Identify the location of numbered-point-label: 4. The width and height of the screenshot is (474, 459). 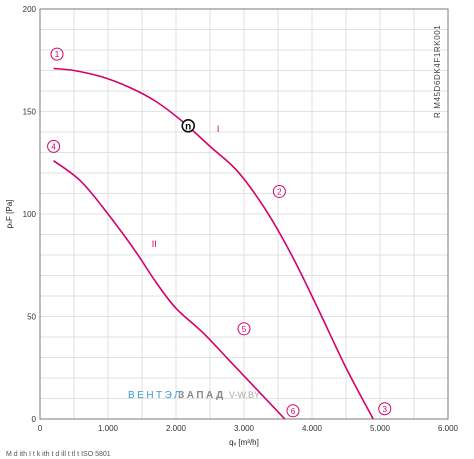
(53, 146).